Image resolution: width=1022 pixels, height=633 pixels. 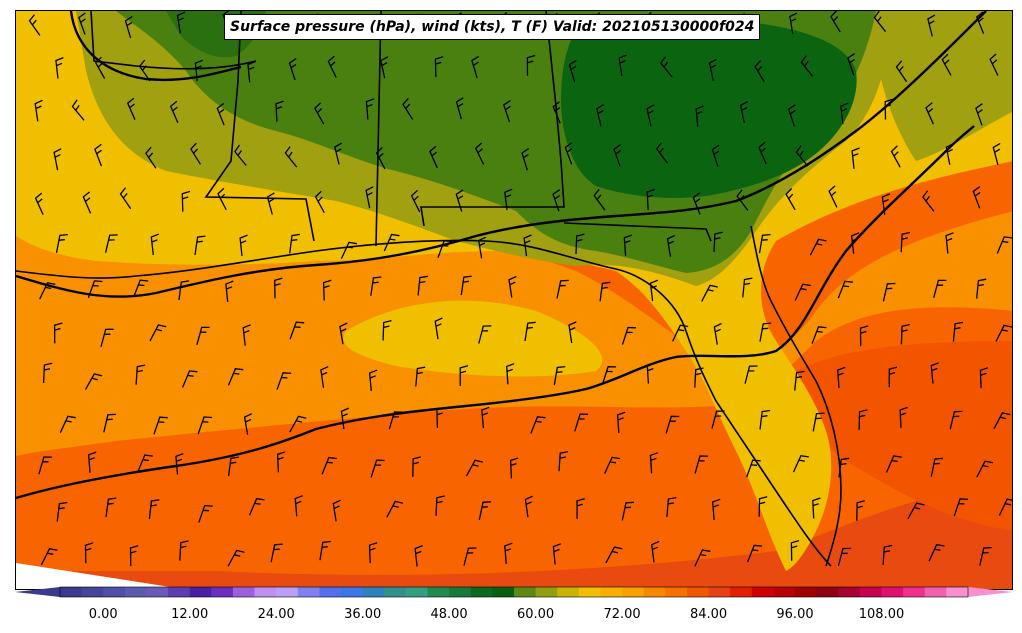 What do you see at coordinates (881, 614) in the screenshot?
I see `colorbar-tick-label: 108.00` at bounding box center [881, 614].